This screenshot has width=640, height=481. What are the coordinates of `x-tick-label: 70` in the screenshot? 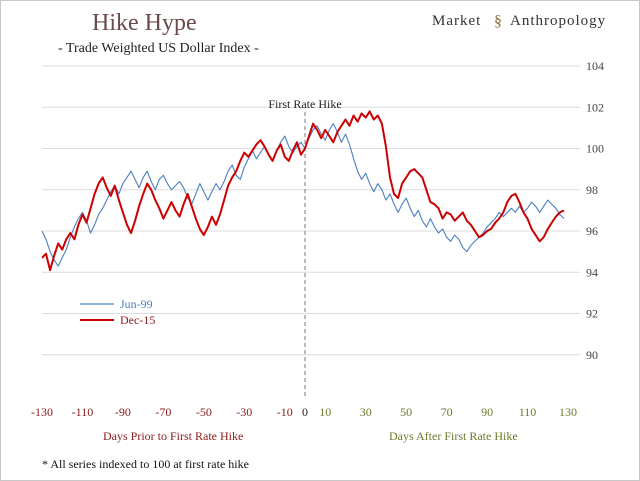 It's located at (447, 412).